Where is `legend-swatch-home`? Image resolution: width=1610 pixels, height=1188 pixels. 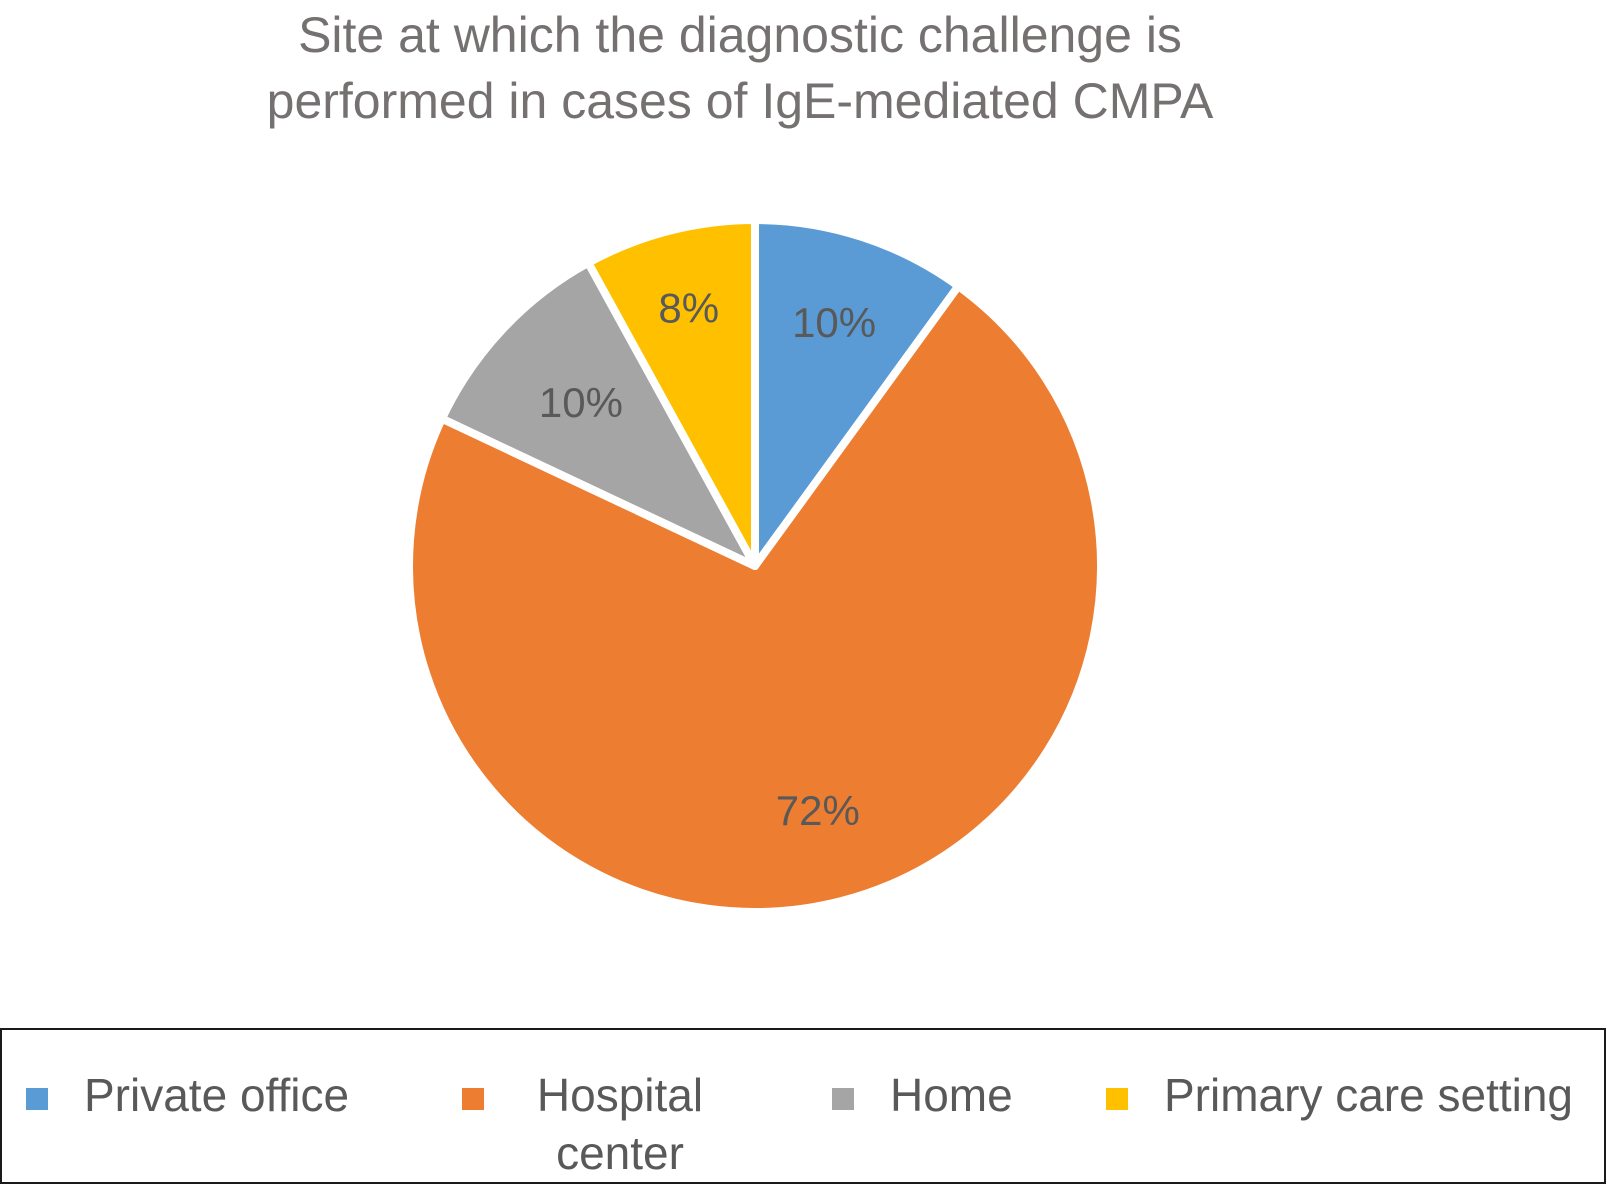
legend-swatch-home is located at coordinates (843, 1099).